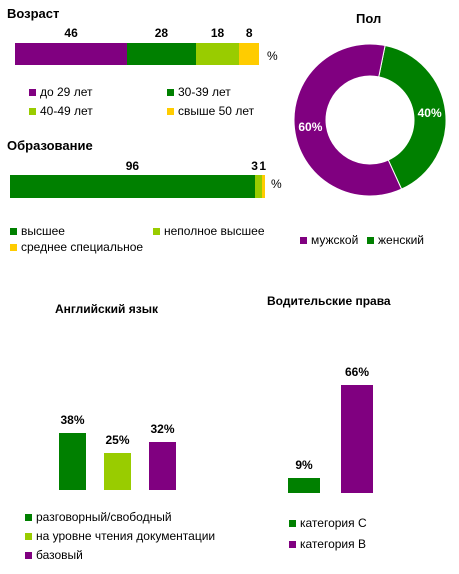 The height and width of the screenshot is (574, 459). I want to click on age-legend-item: 30-39 лет, so click(199, 92).